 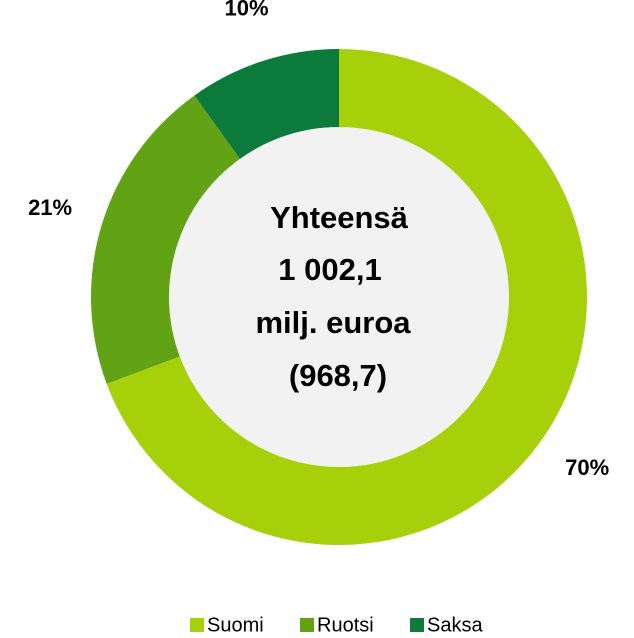 I want to click on center-text: 1 002,1, so click(x=329, y=269).